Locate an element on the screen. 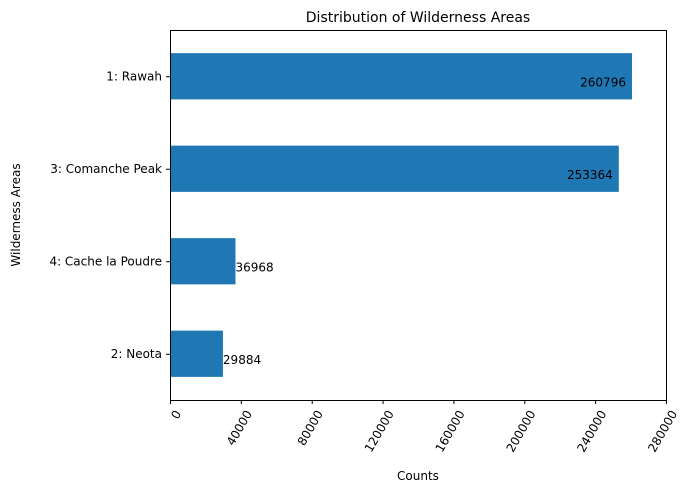 Image resolution: width=695 pixels, height=496 pixels. bar-value-label: 253364 is located at coordinates (590, 175).